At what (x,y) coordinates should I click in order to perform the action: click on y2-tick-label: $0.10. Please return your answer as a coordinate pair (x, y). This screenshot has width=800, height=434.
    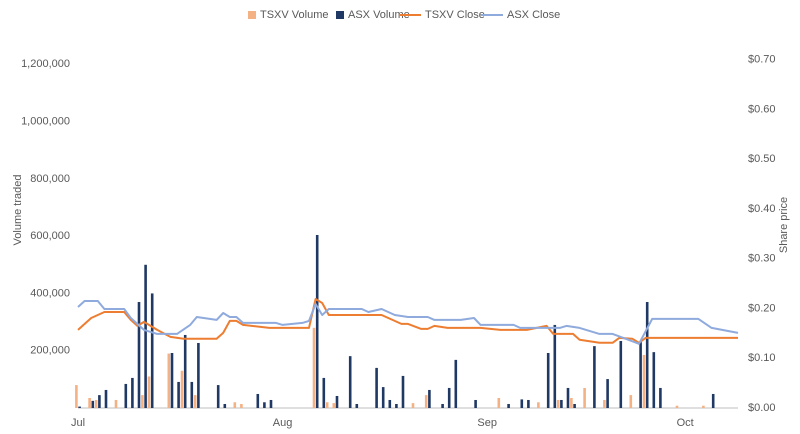
    Looking at the image, I should click on (762, 358).